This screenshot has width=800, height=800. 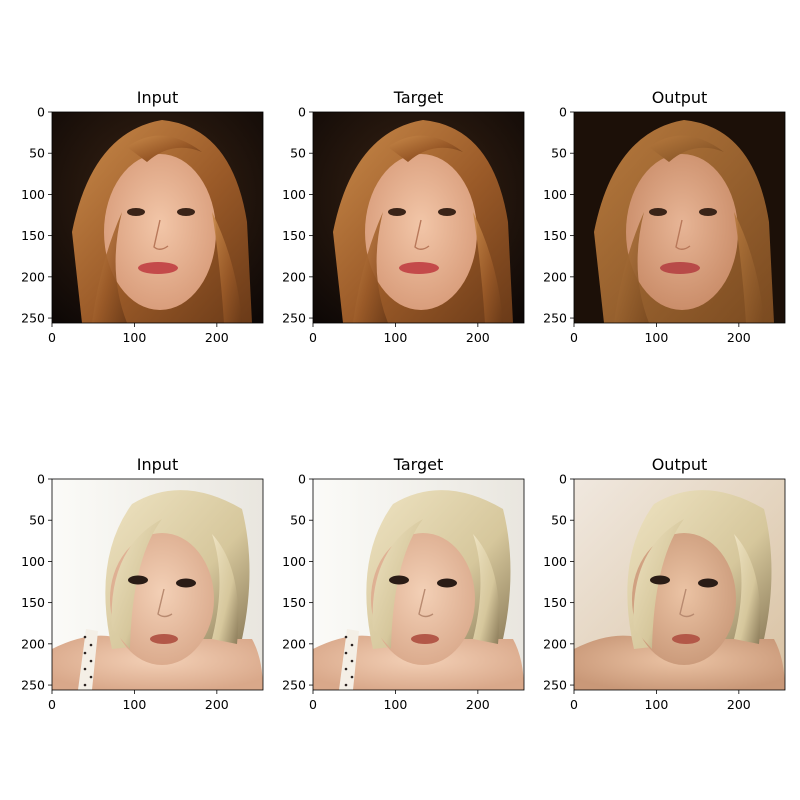 What do you see at coordinates (631, 267) in the screenshot?
I see `hair-left-lock` at bounding box center [631, 267].